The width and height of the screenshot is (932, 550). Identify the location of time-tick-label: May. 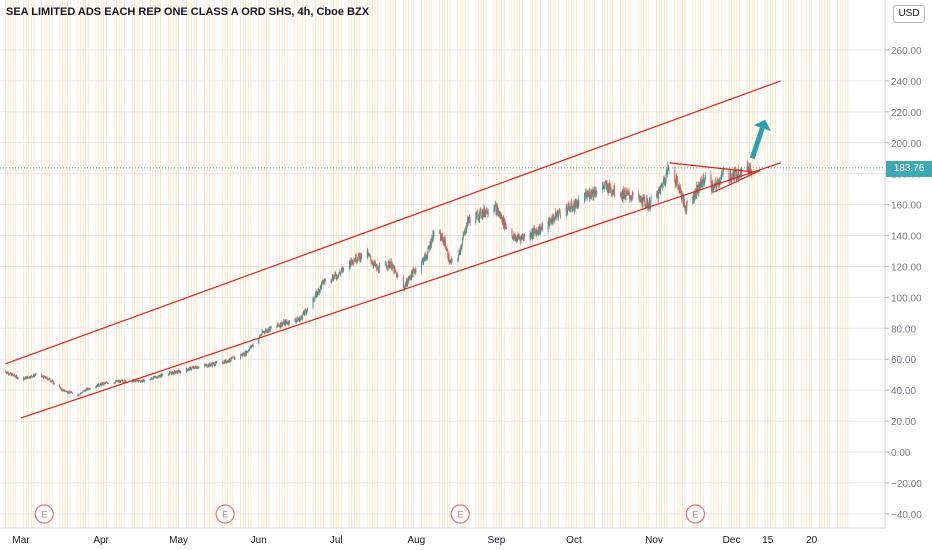
(178, 540).